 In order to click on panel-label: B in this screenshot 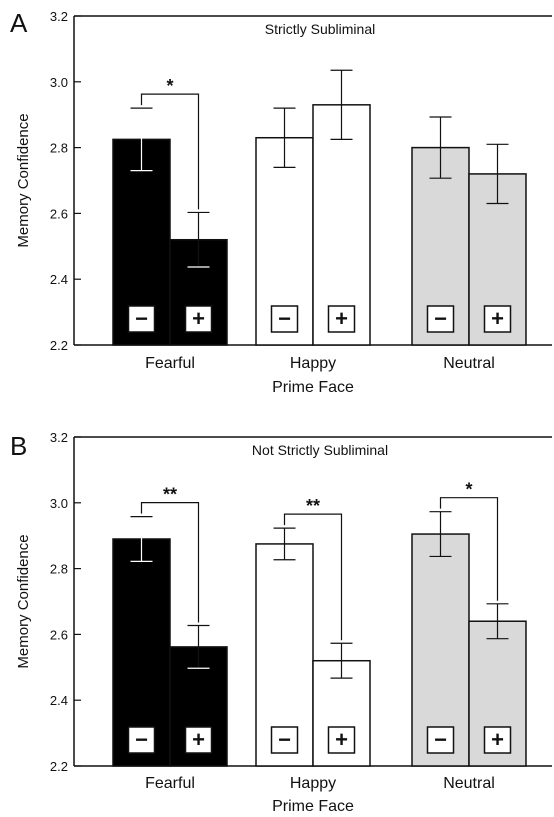, I will do `click(18, 446)`.